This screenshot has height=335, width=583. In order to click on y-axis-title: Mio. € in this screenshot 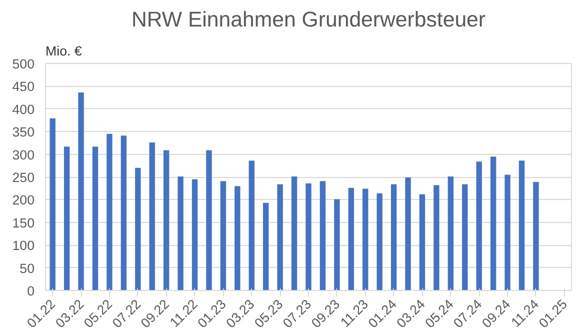, I will do `click(64, 51)`.